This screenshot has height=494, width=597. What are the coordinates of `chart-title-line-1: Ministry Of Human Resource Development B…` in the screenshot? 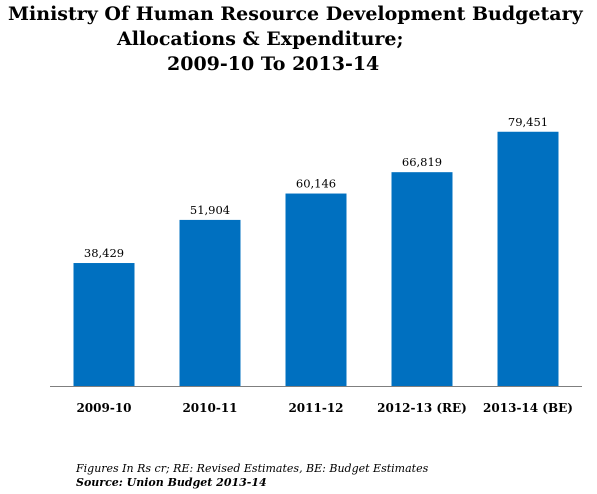 It's located at (295, 14).